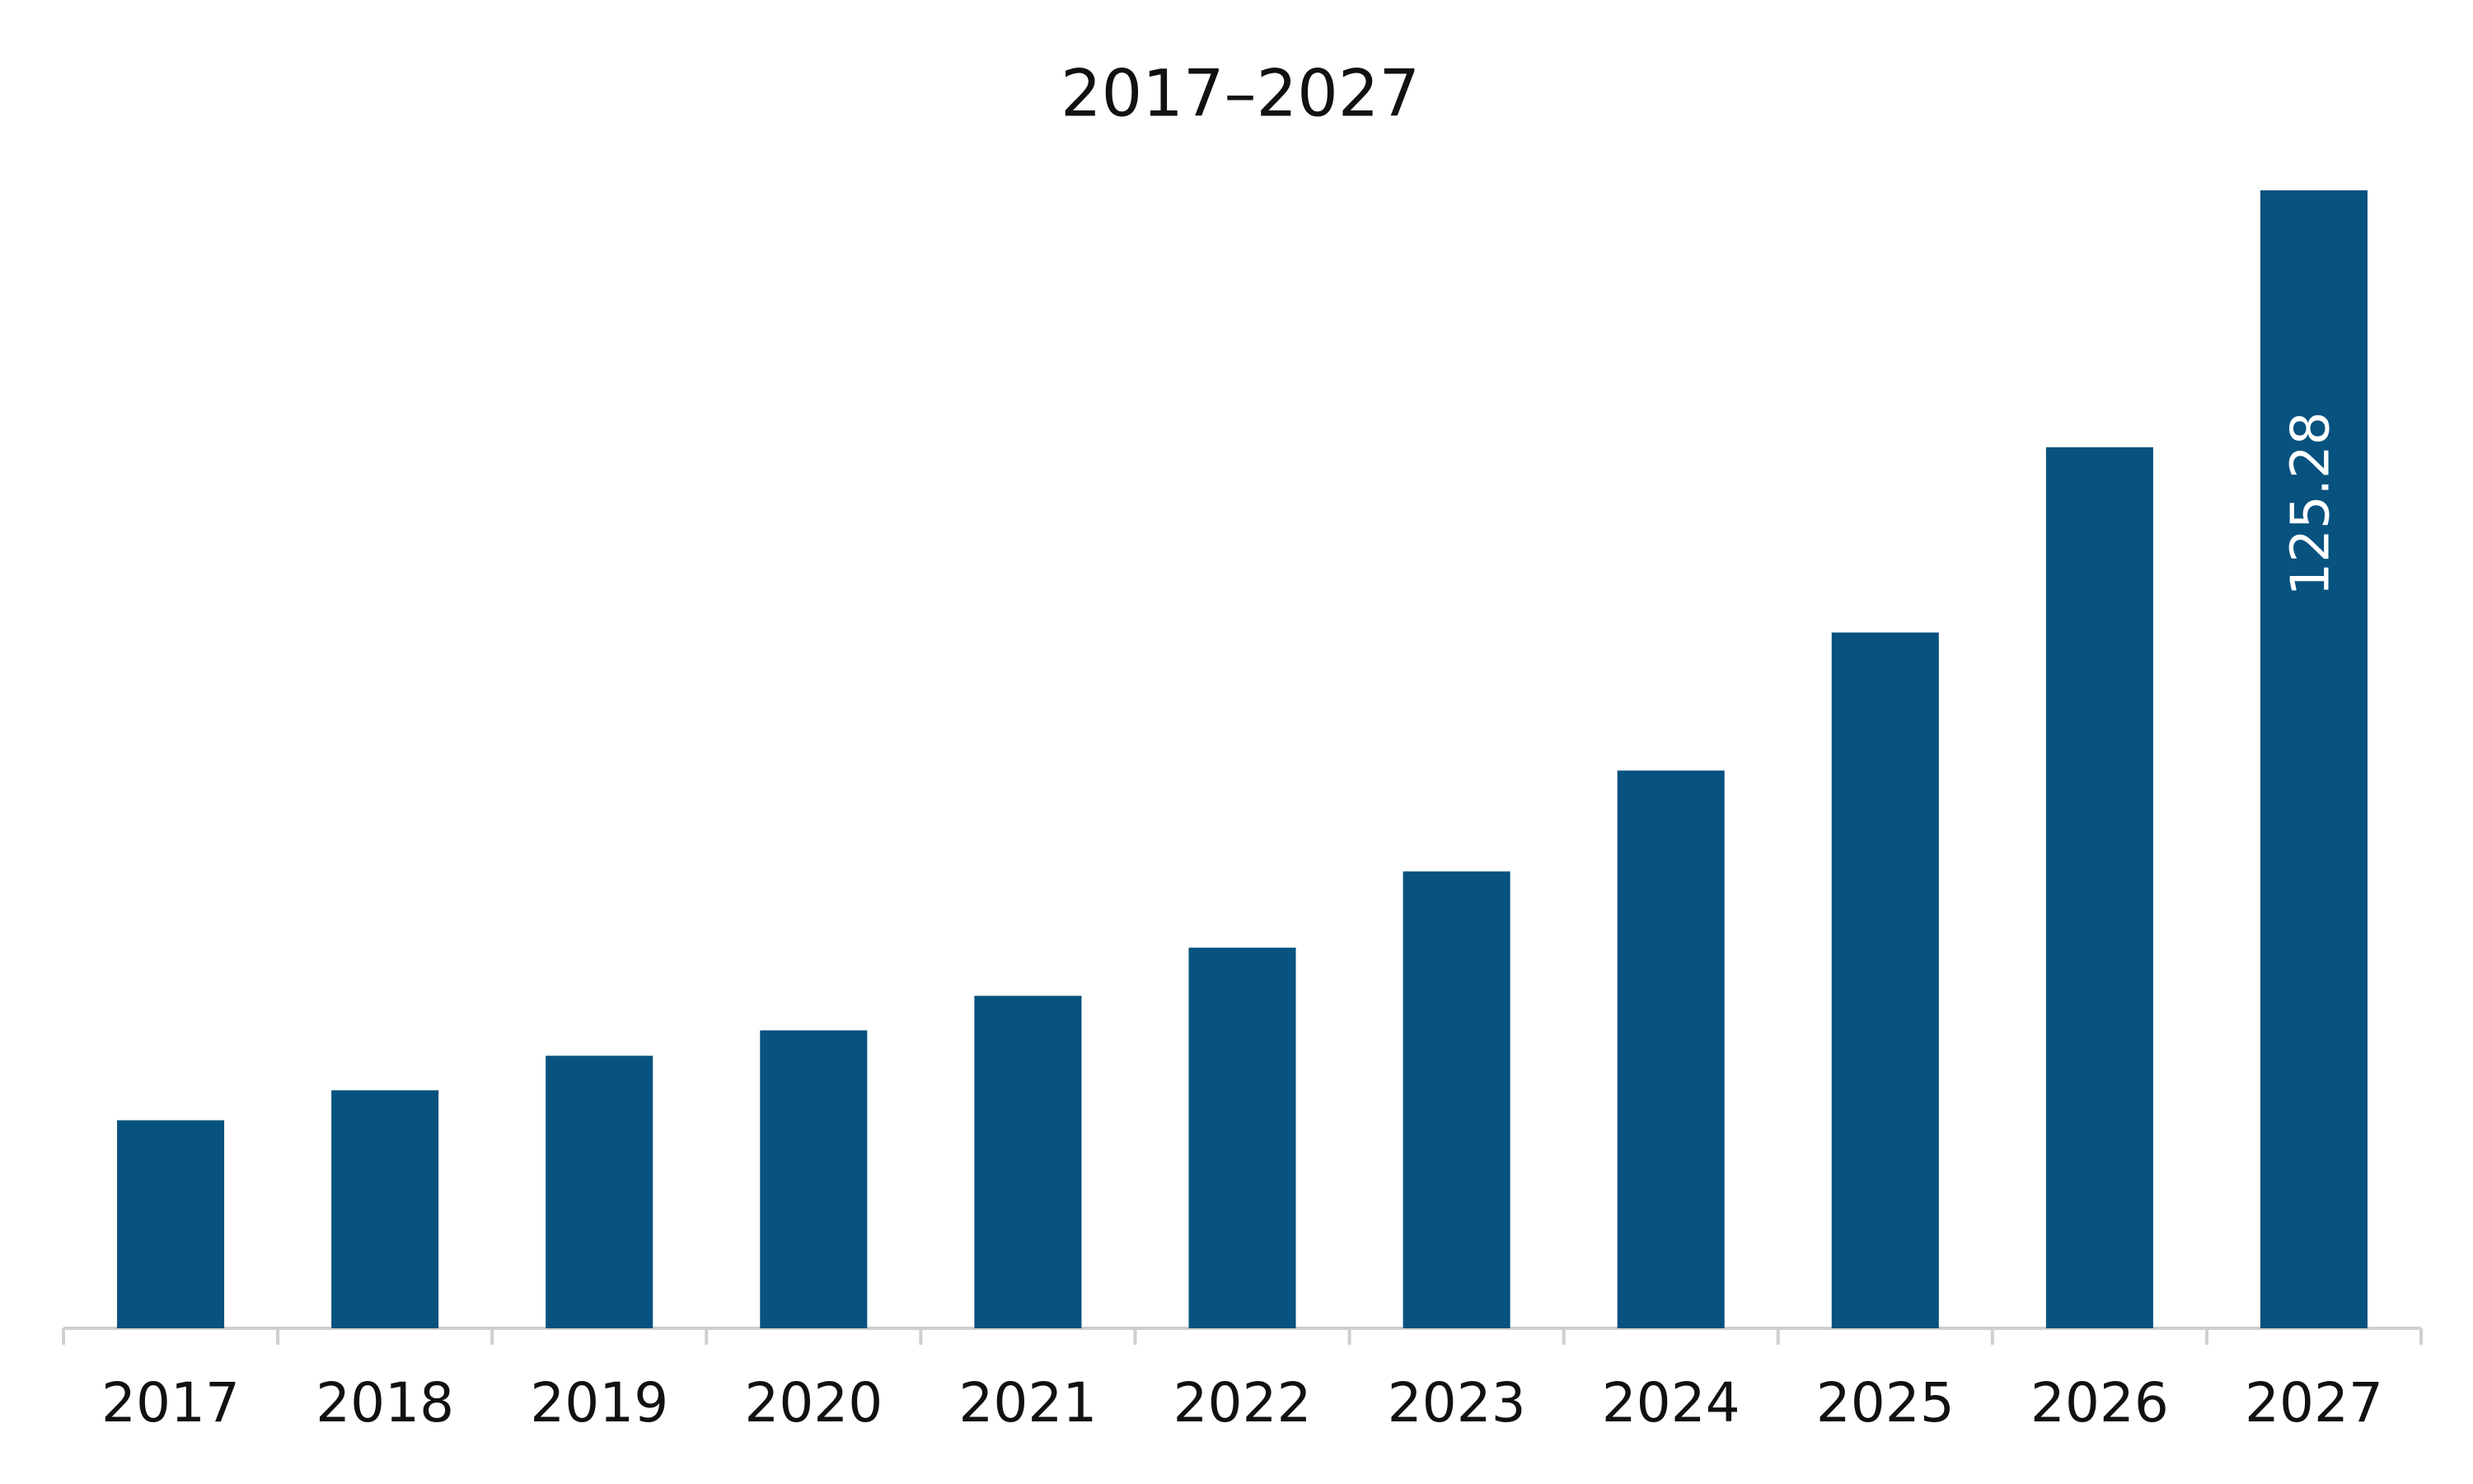 The width and height of the screenshot is (2473, 1484). Describe the element at coordinates (1457, 1403) in the screenshot. I see `x-tick-label: 2023` at that location.